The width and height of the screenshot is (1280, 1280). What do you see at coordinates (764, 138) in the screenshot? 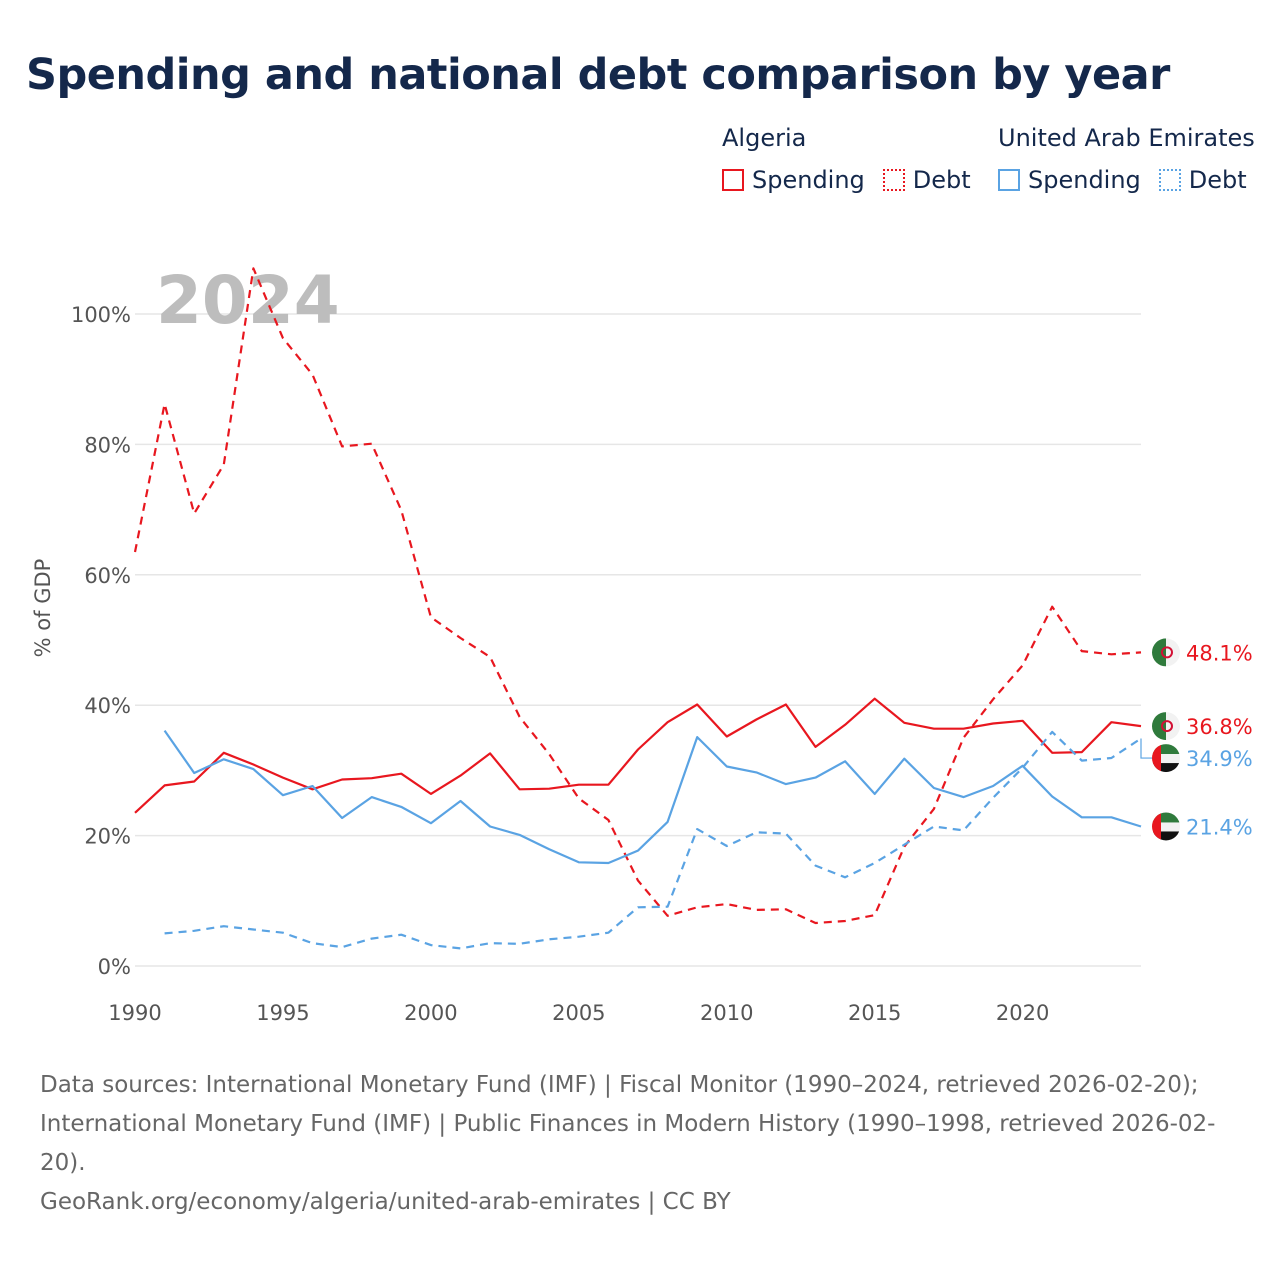
I see `legend-country-algeria: Algeria` at bounding box center [764, 138].